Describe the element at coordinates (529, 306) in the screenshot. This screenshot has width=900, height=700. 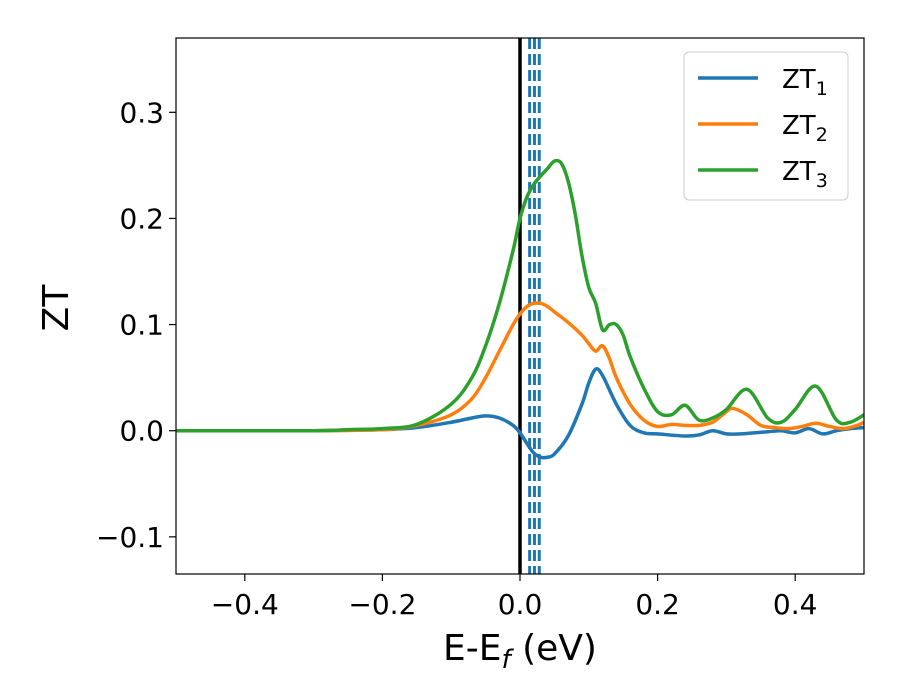
I see `vertical-lines-group` at that location.